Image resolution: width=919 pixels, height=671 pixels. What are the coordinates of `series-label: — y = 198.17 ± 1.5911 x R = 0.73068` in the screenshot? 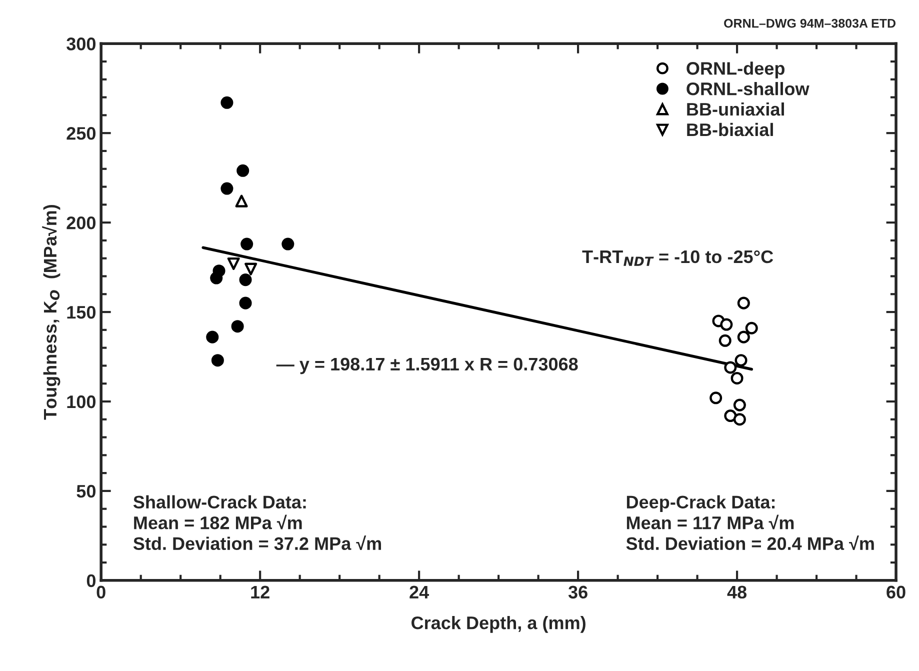 It's located at (427, 366).